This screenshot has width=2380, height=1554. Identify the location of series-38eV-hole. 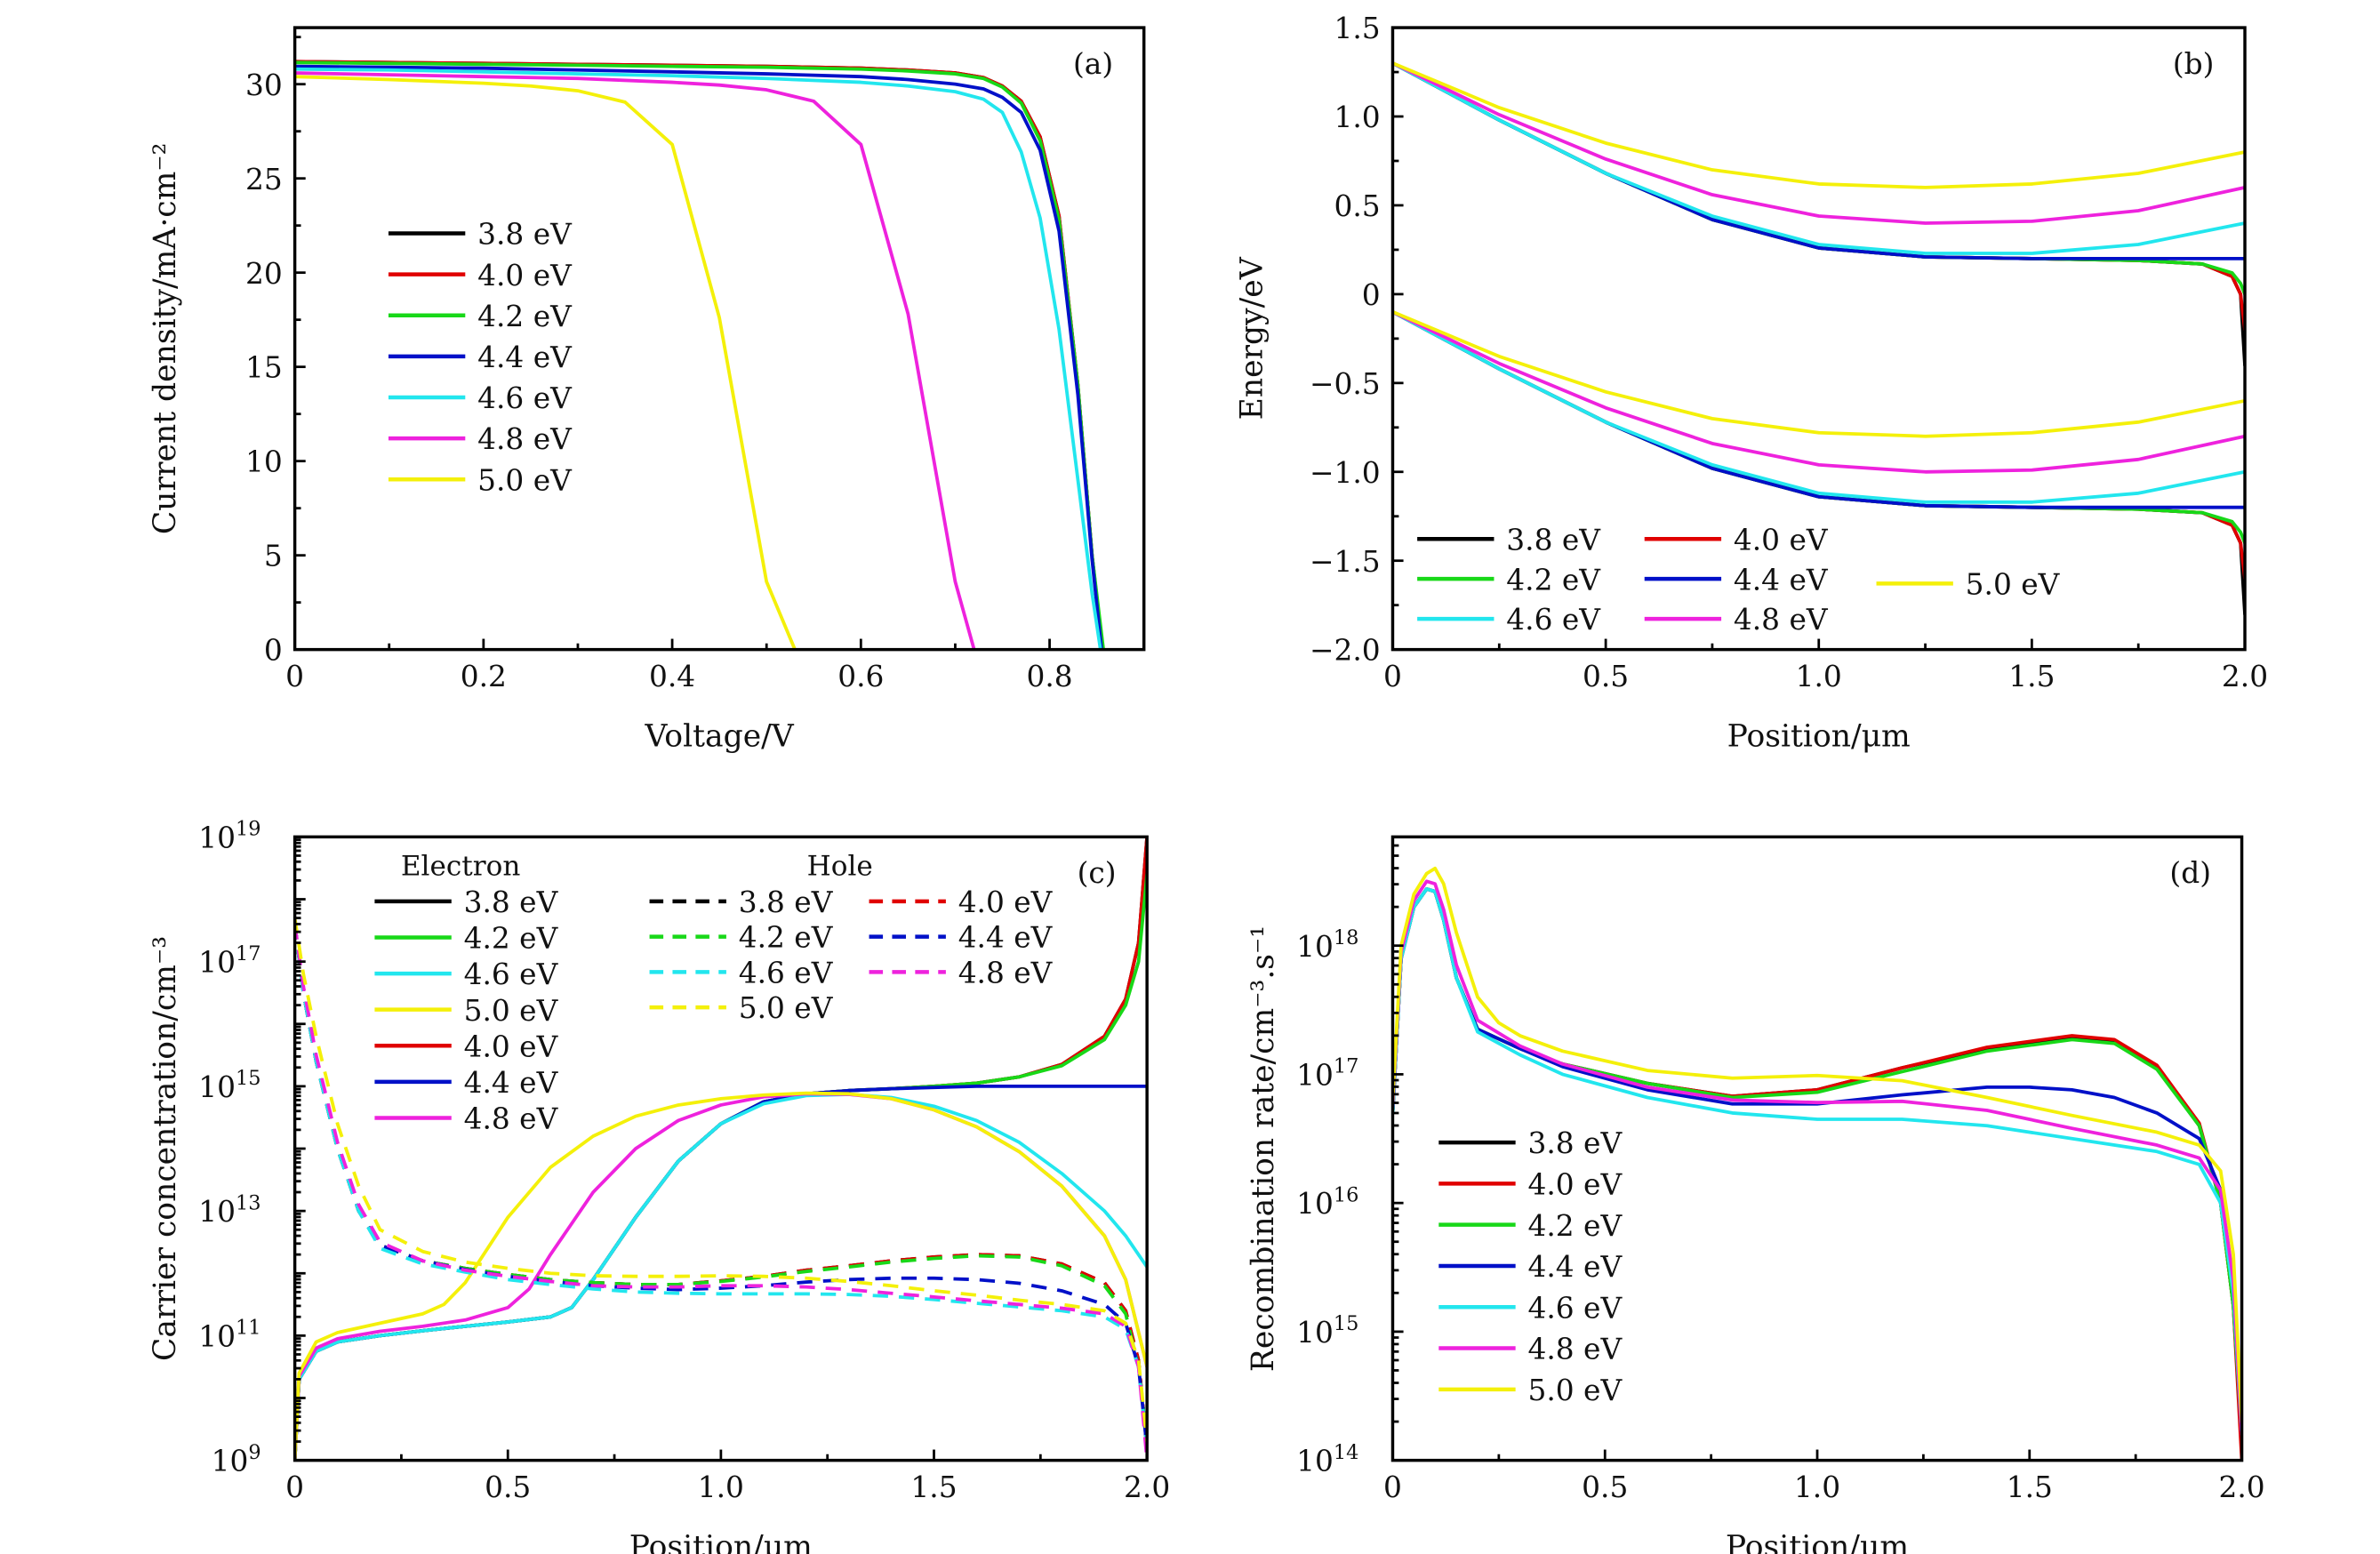
(721, 1186).